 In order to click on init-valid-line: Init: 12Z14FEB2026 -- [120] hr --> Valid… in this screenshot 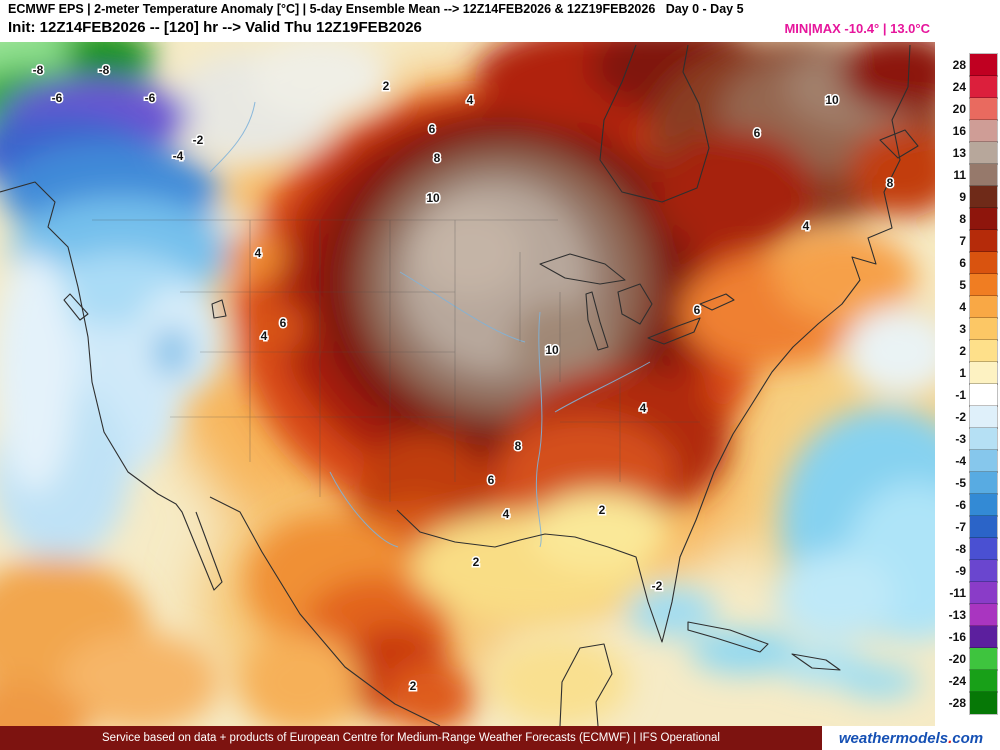, I will do `click(215, 27)`.